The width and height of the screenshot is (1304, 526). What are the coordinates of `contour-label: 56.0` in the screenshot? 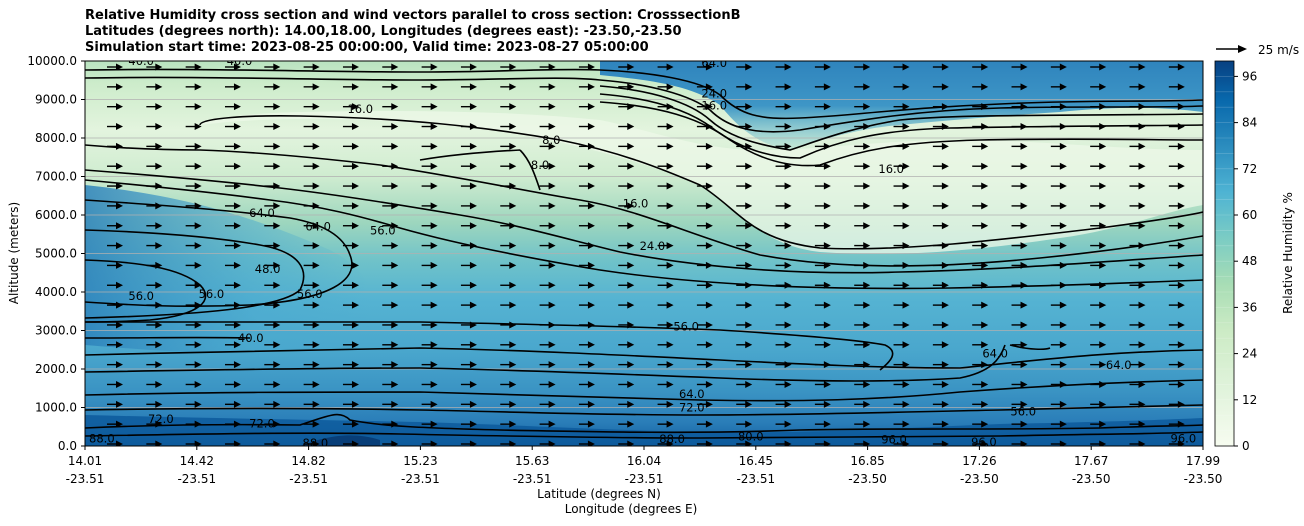 It's located at (212, 294).